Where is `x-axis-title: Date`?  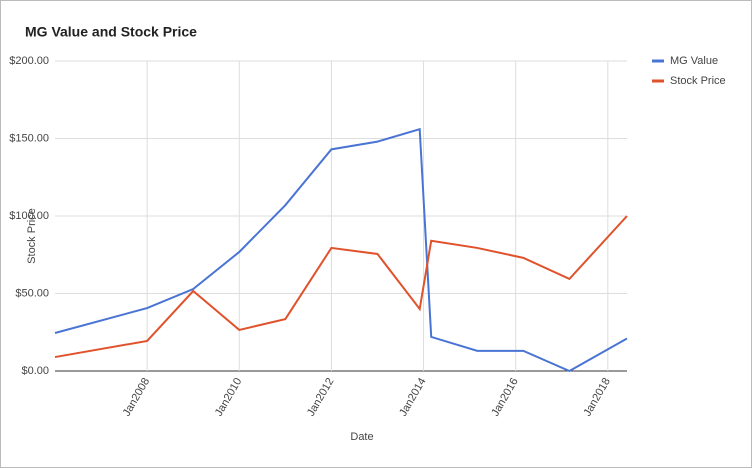 x-axis-title: Date is located at coordinates (361, 437).